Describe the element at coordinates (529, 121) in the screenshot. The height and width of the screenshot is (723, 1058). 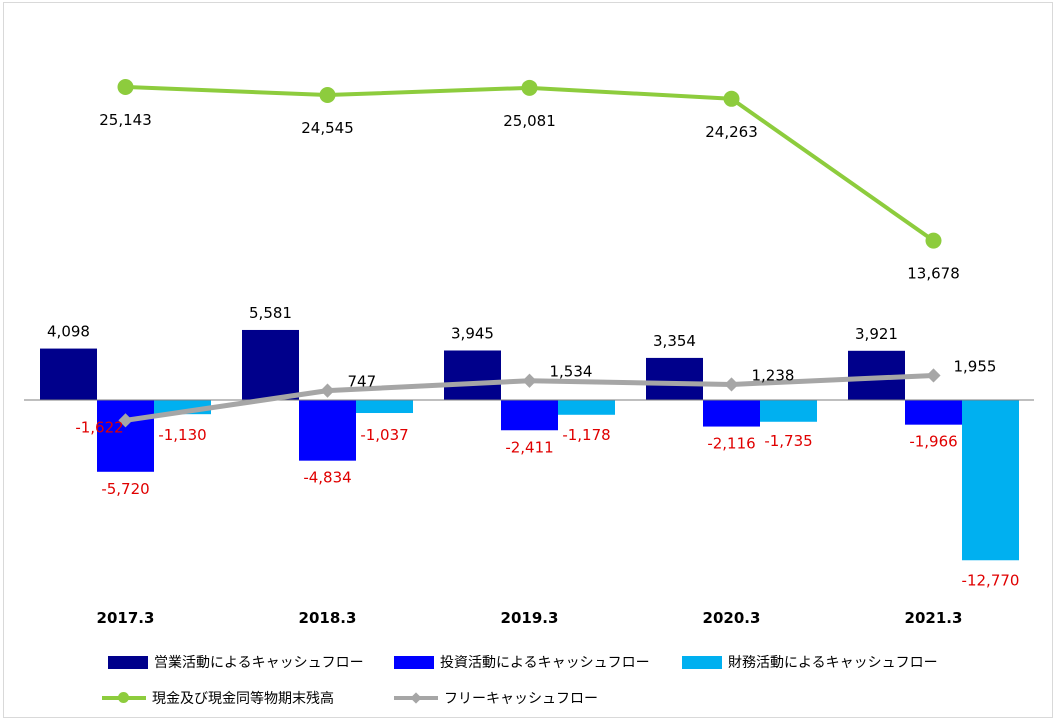
I see `balance-label-2019.3: 25,081` at that location.